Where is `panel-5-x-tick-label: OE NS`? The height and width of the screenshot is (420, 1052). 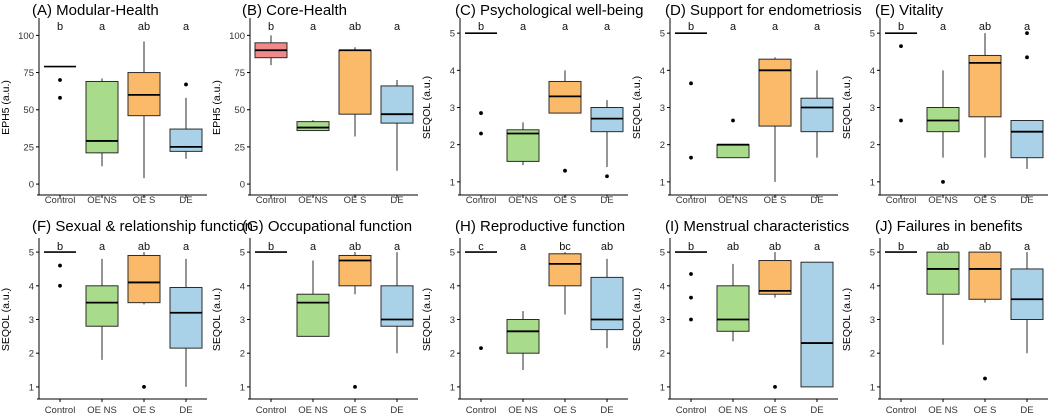
panel-5-x-tick-label: OE NS is located at coordinates (102, 410).